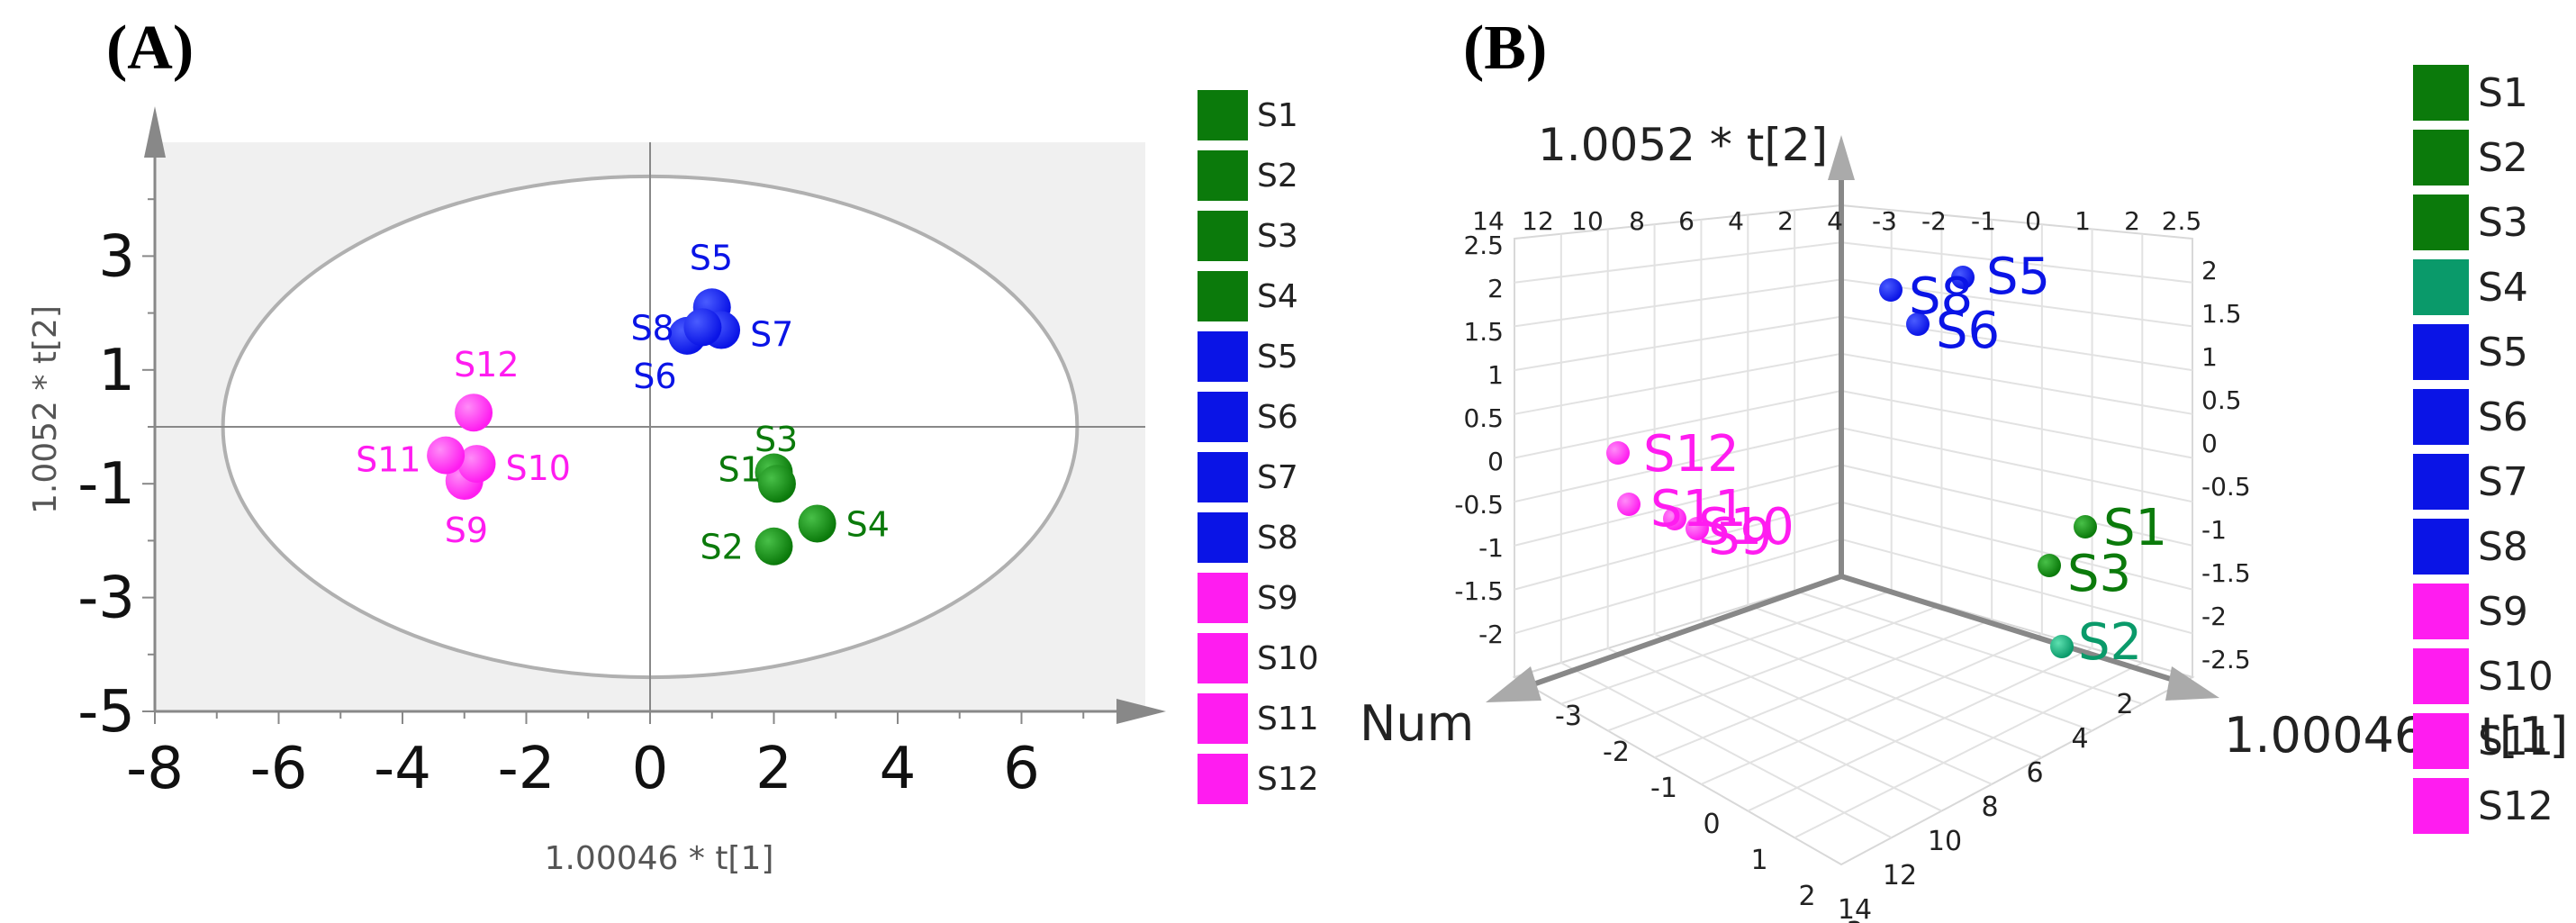 The height and width of the screenshot is (923, 2576). I want to click on point-s2, so click(774, 546).